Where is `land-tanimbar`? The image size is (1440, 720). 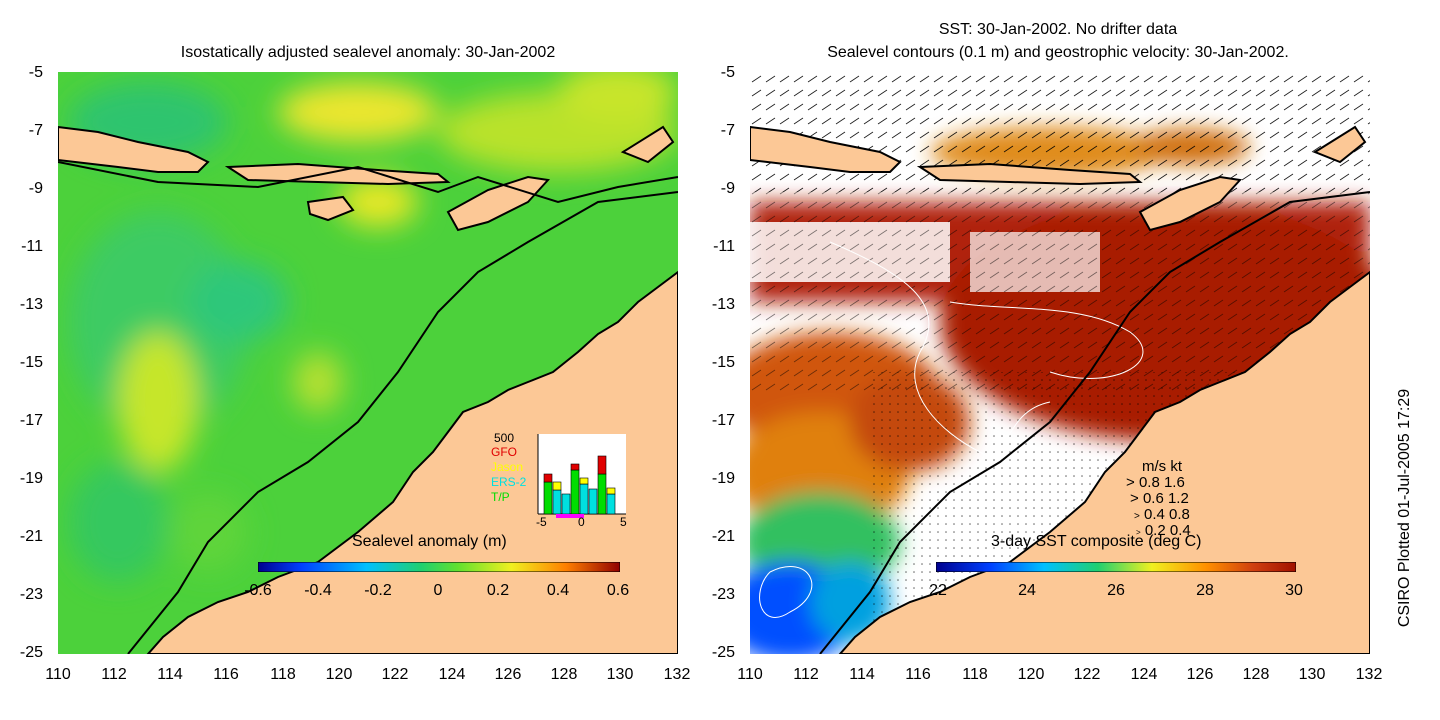 land-tanimbar is located at coordinates (647, 144).